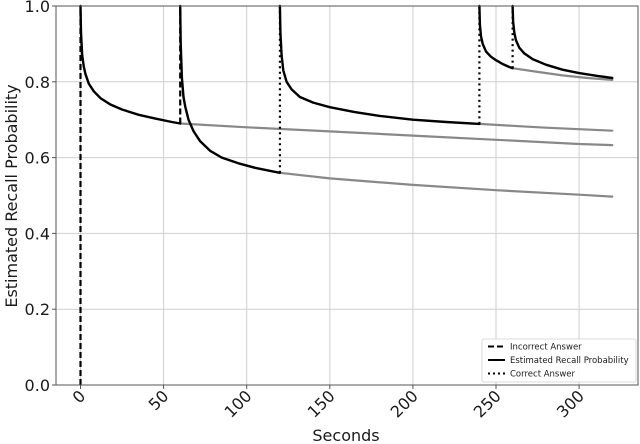  I want to click on y-axis-ticks: 0.0 0.2 0.4 0.6 0.8 1.0, so click(40, 197).